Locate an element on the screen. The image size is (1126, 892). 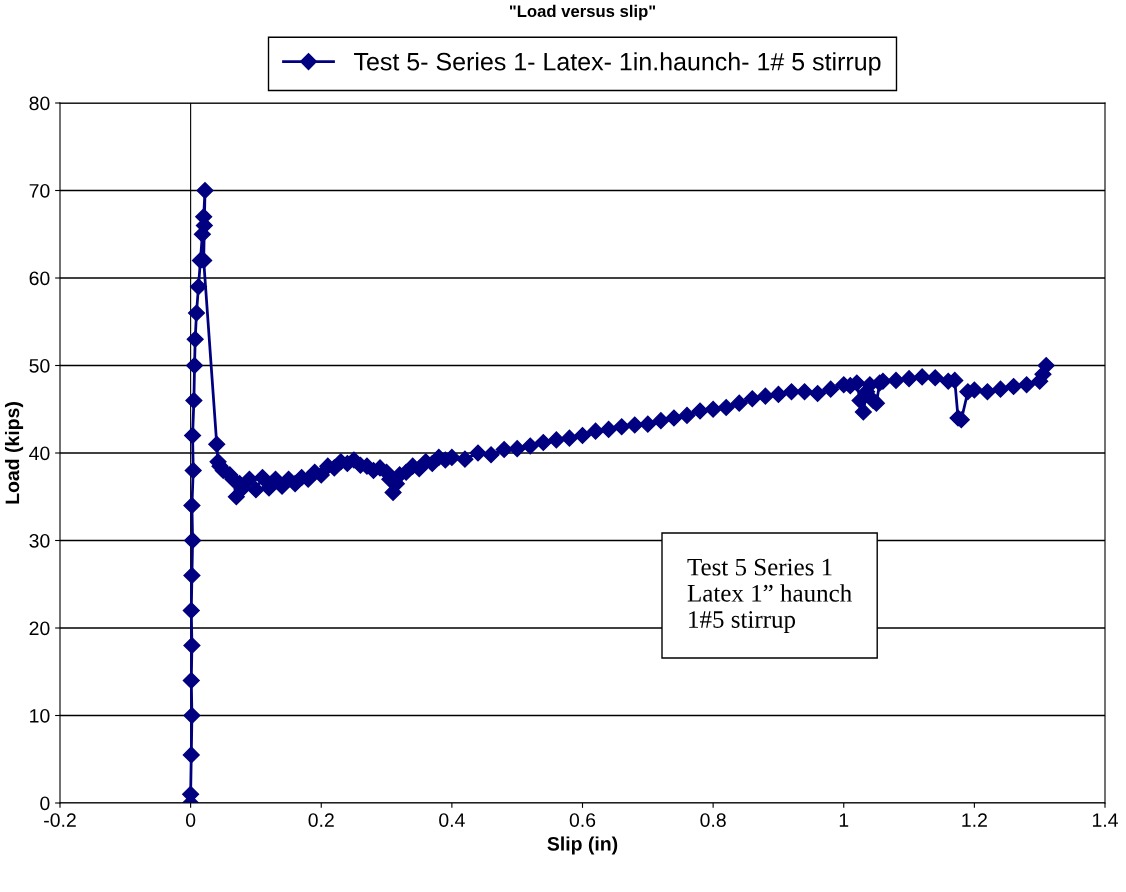
x-tick-label: 0.2 is located at coordinates (321, 820).